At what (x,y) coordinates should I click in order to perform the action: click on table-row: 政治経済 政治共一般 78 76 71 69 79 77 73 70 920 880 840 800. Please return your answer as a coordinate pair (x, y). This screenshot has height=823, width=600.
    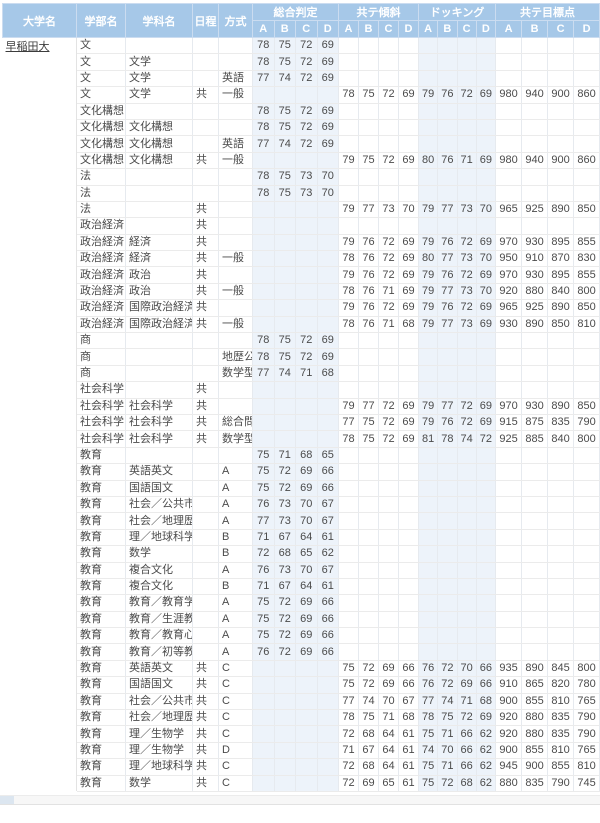
    Looking at the image, I should click on (301, 292).